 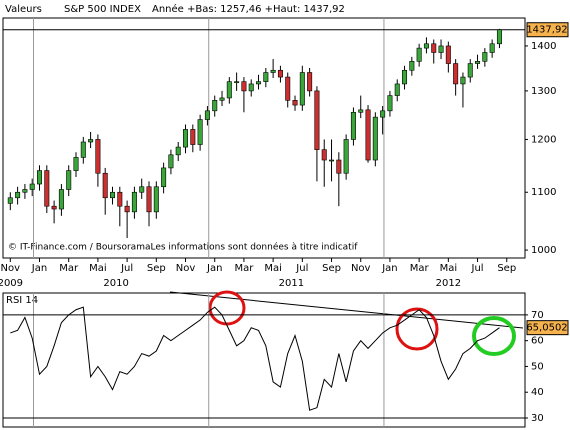 I want to click on rsi-title: RSI 14, so click(x=22, y=300).